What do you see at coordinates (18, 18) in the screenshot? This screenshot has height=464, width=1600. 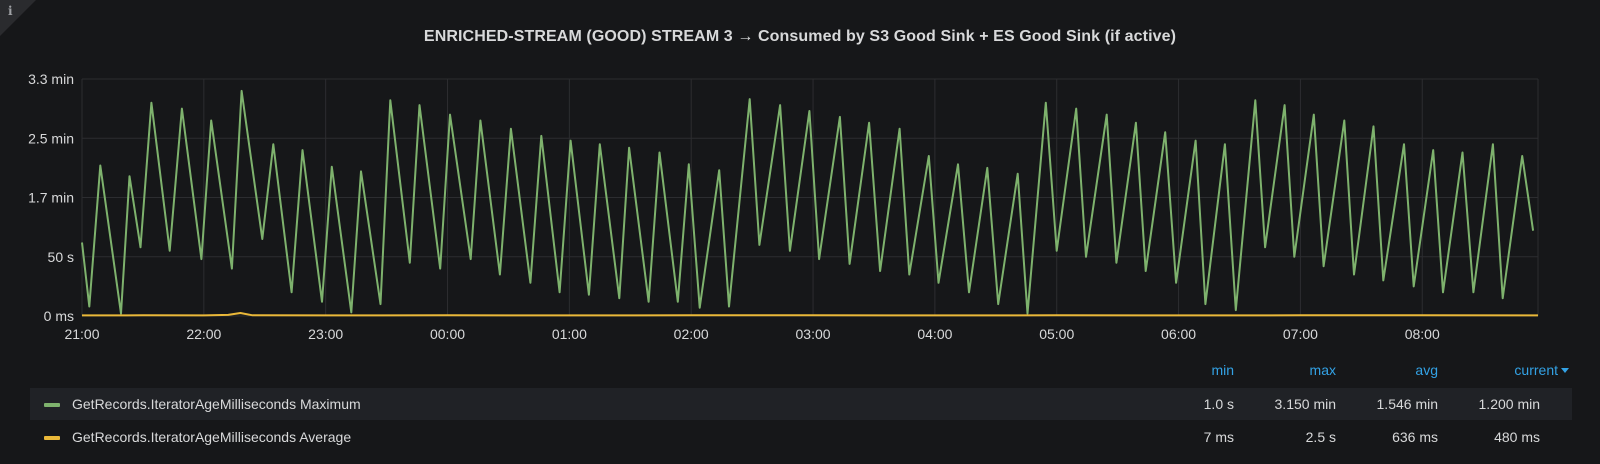 I see `panel-info-corner` at bounding box center [18, 18].